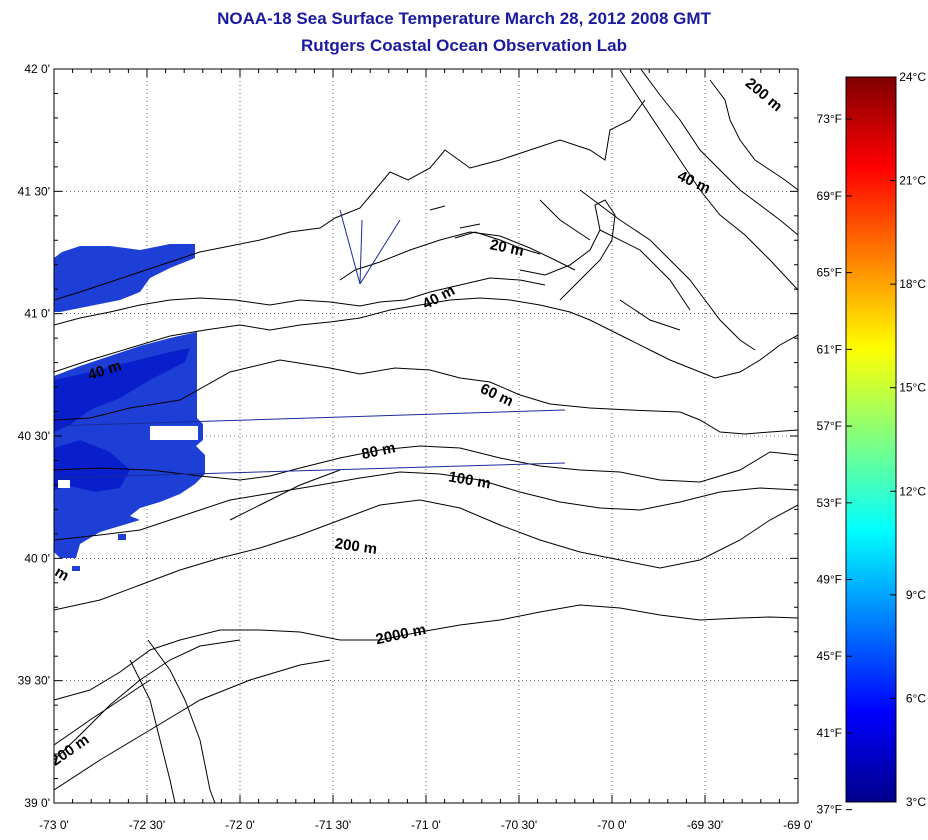 Image resolution: width=928 pixels, height=840 pixels. I want to click on lon-tick-label: -70 0', so click(612, 825).